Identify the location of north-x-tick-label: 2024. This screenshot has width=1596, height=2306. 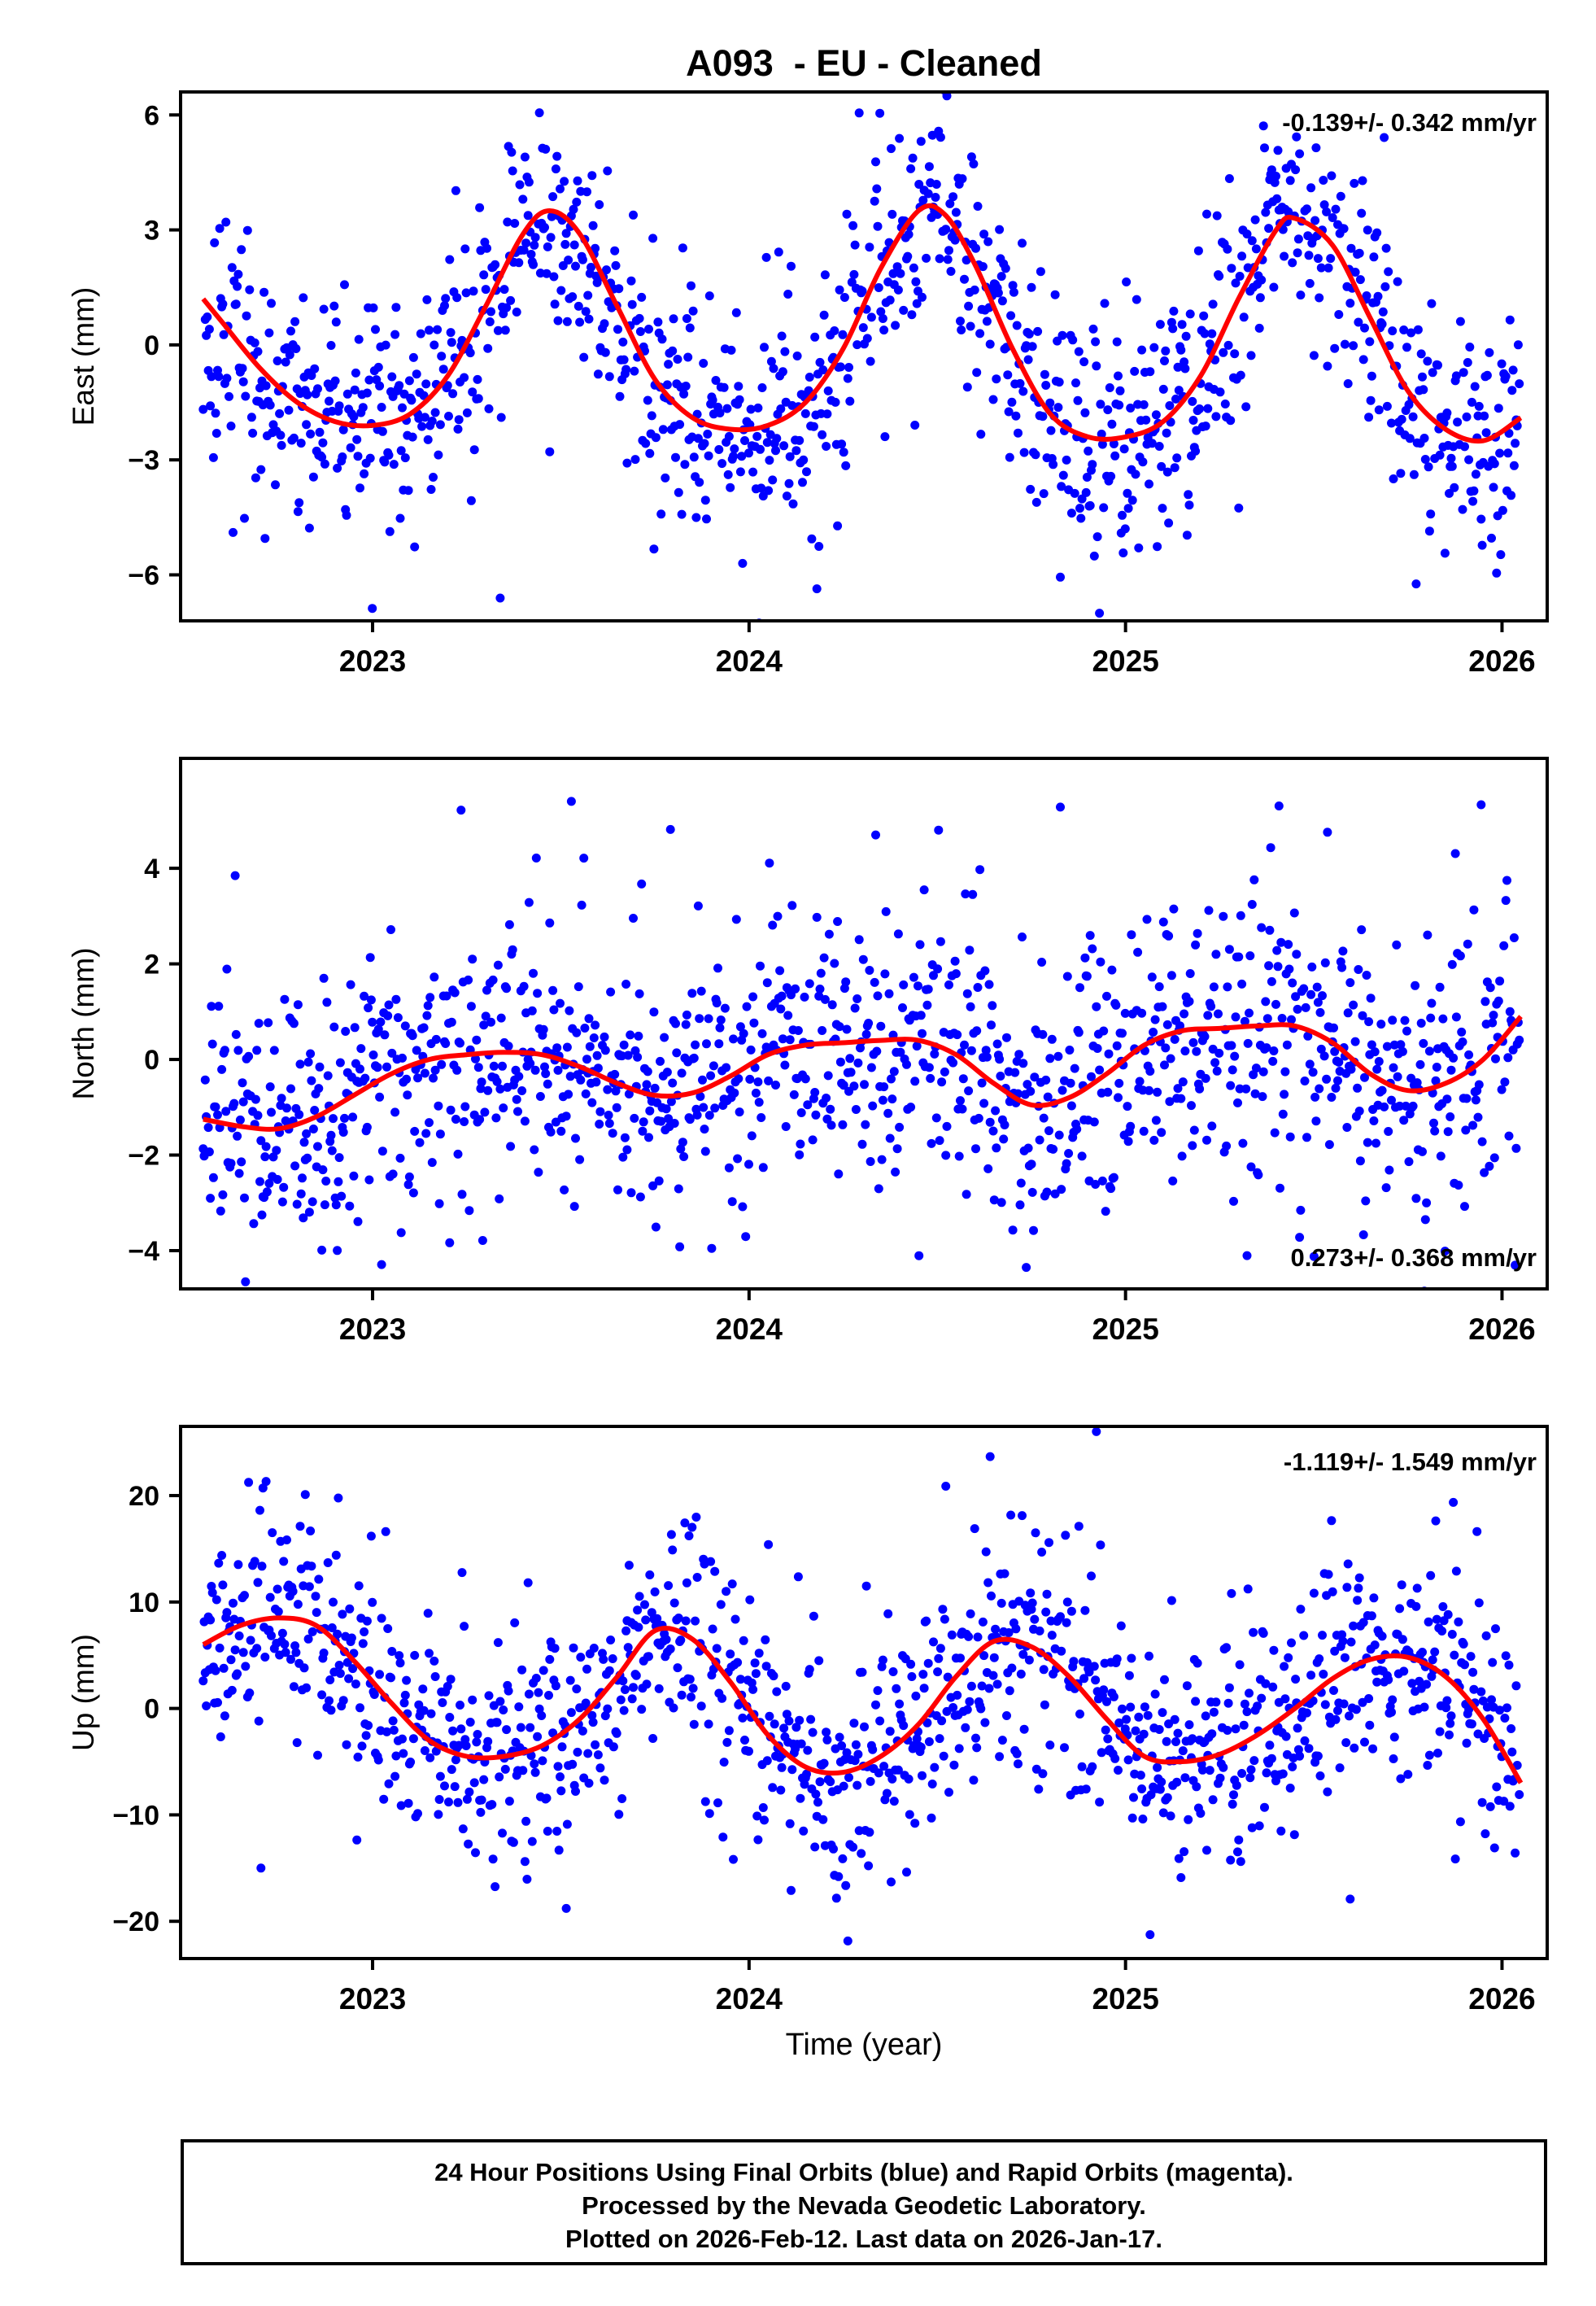
(749, 1329).